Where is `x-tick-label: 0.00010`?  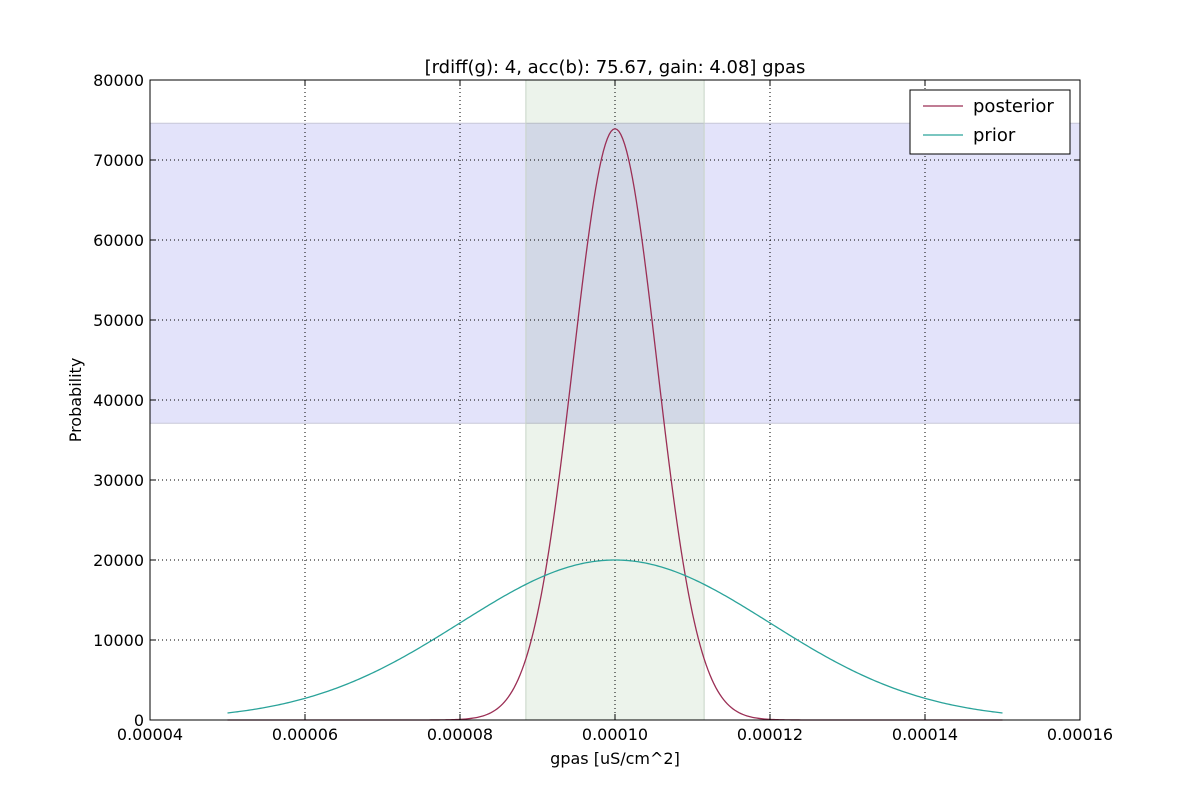
x-tick-label: 0.00010 is located at coordinates (615, 734).